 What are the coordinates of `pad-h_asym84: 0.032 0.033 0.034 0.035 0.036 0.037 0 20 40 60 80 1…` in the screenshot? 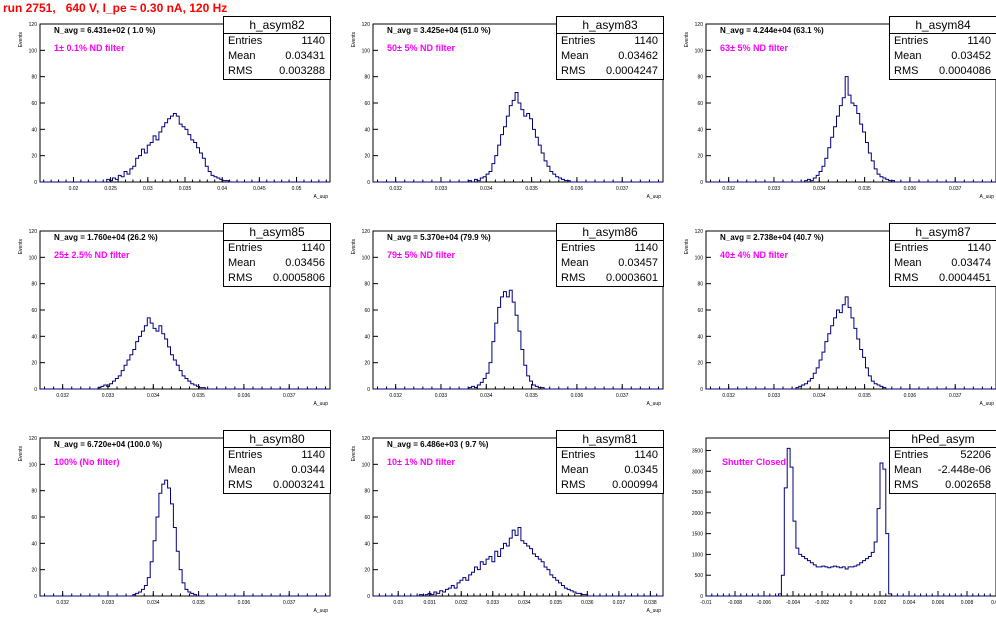 It's located at (838, 108).